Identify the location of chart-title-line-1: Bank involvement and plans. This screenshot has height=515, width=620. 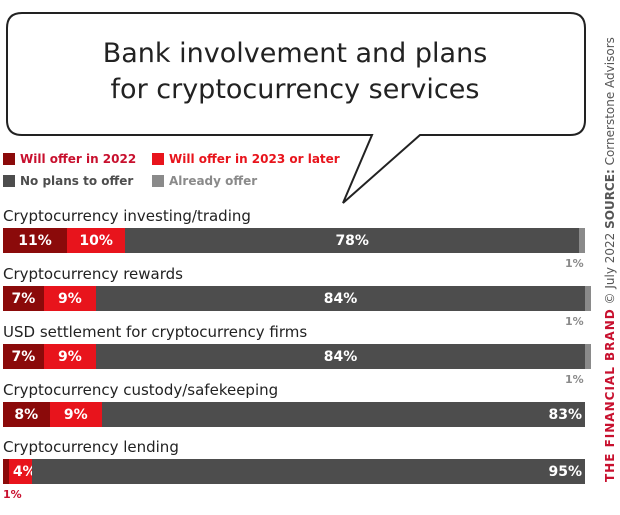
(295, 53).